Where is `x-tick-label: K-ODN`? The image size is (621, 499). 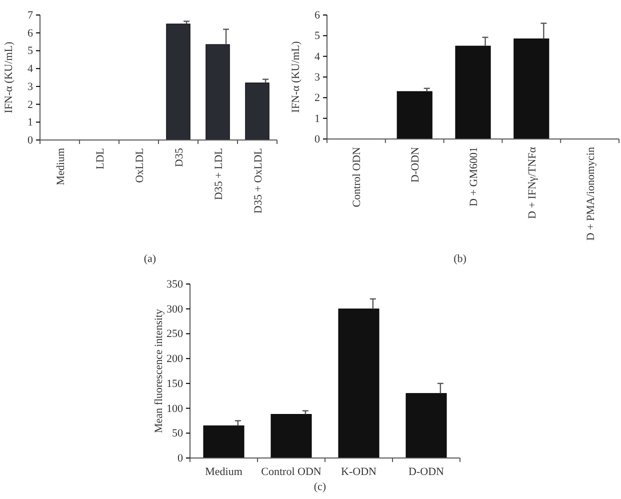 x-tick-label: K-ODN is located at coordinates (359, 472).